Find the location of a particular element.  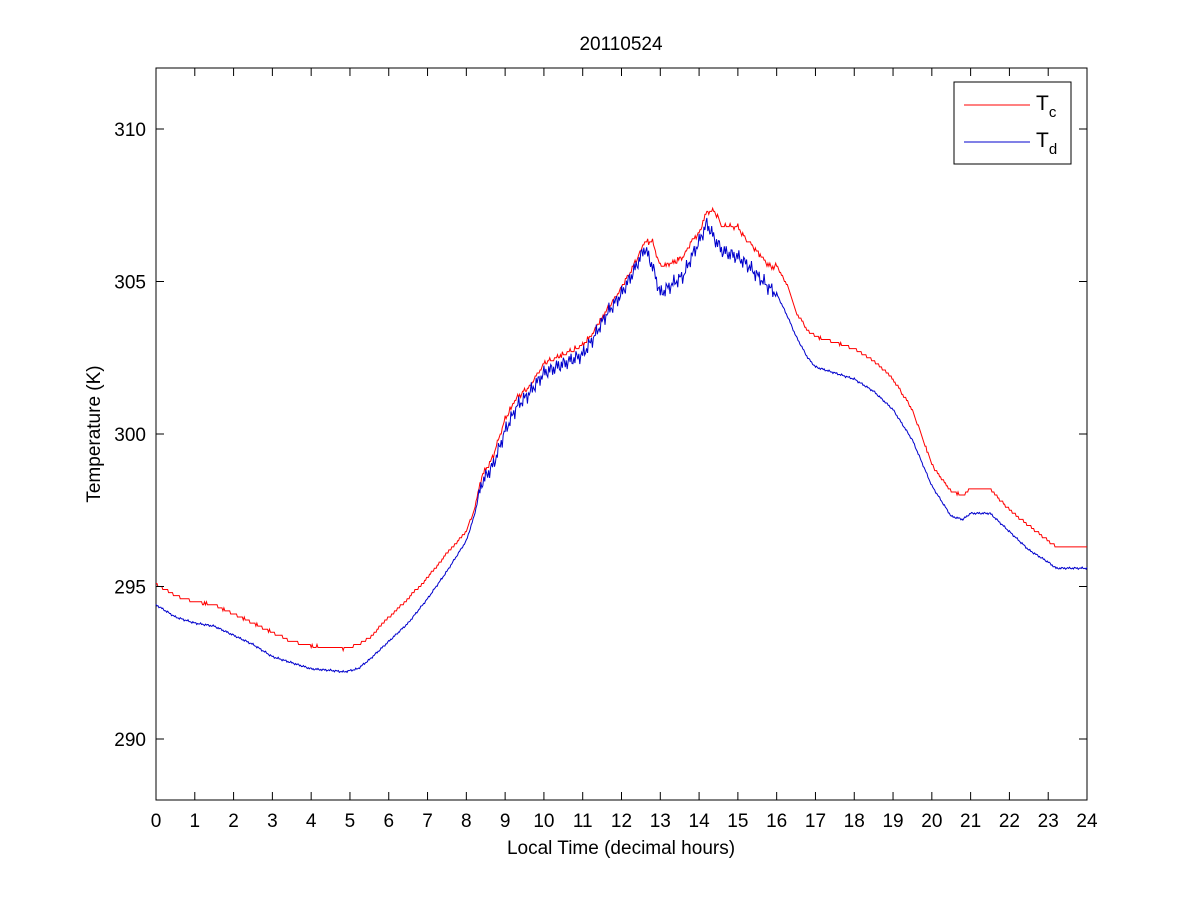

x-tick-label: 23 is located at coordinates (1048, 821).